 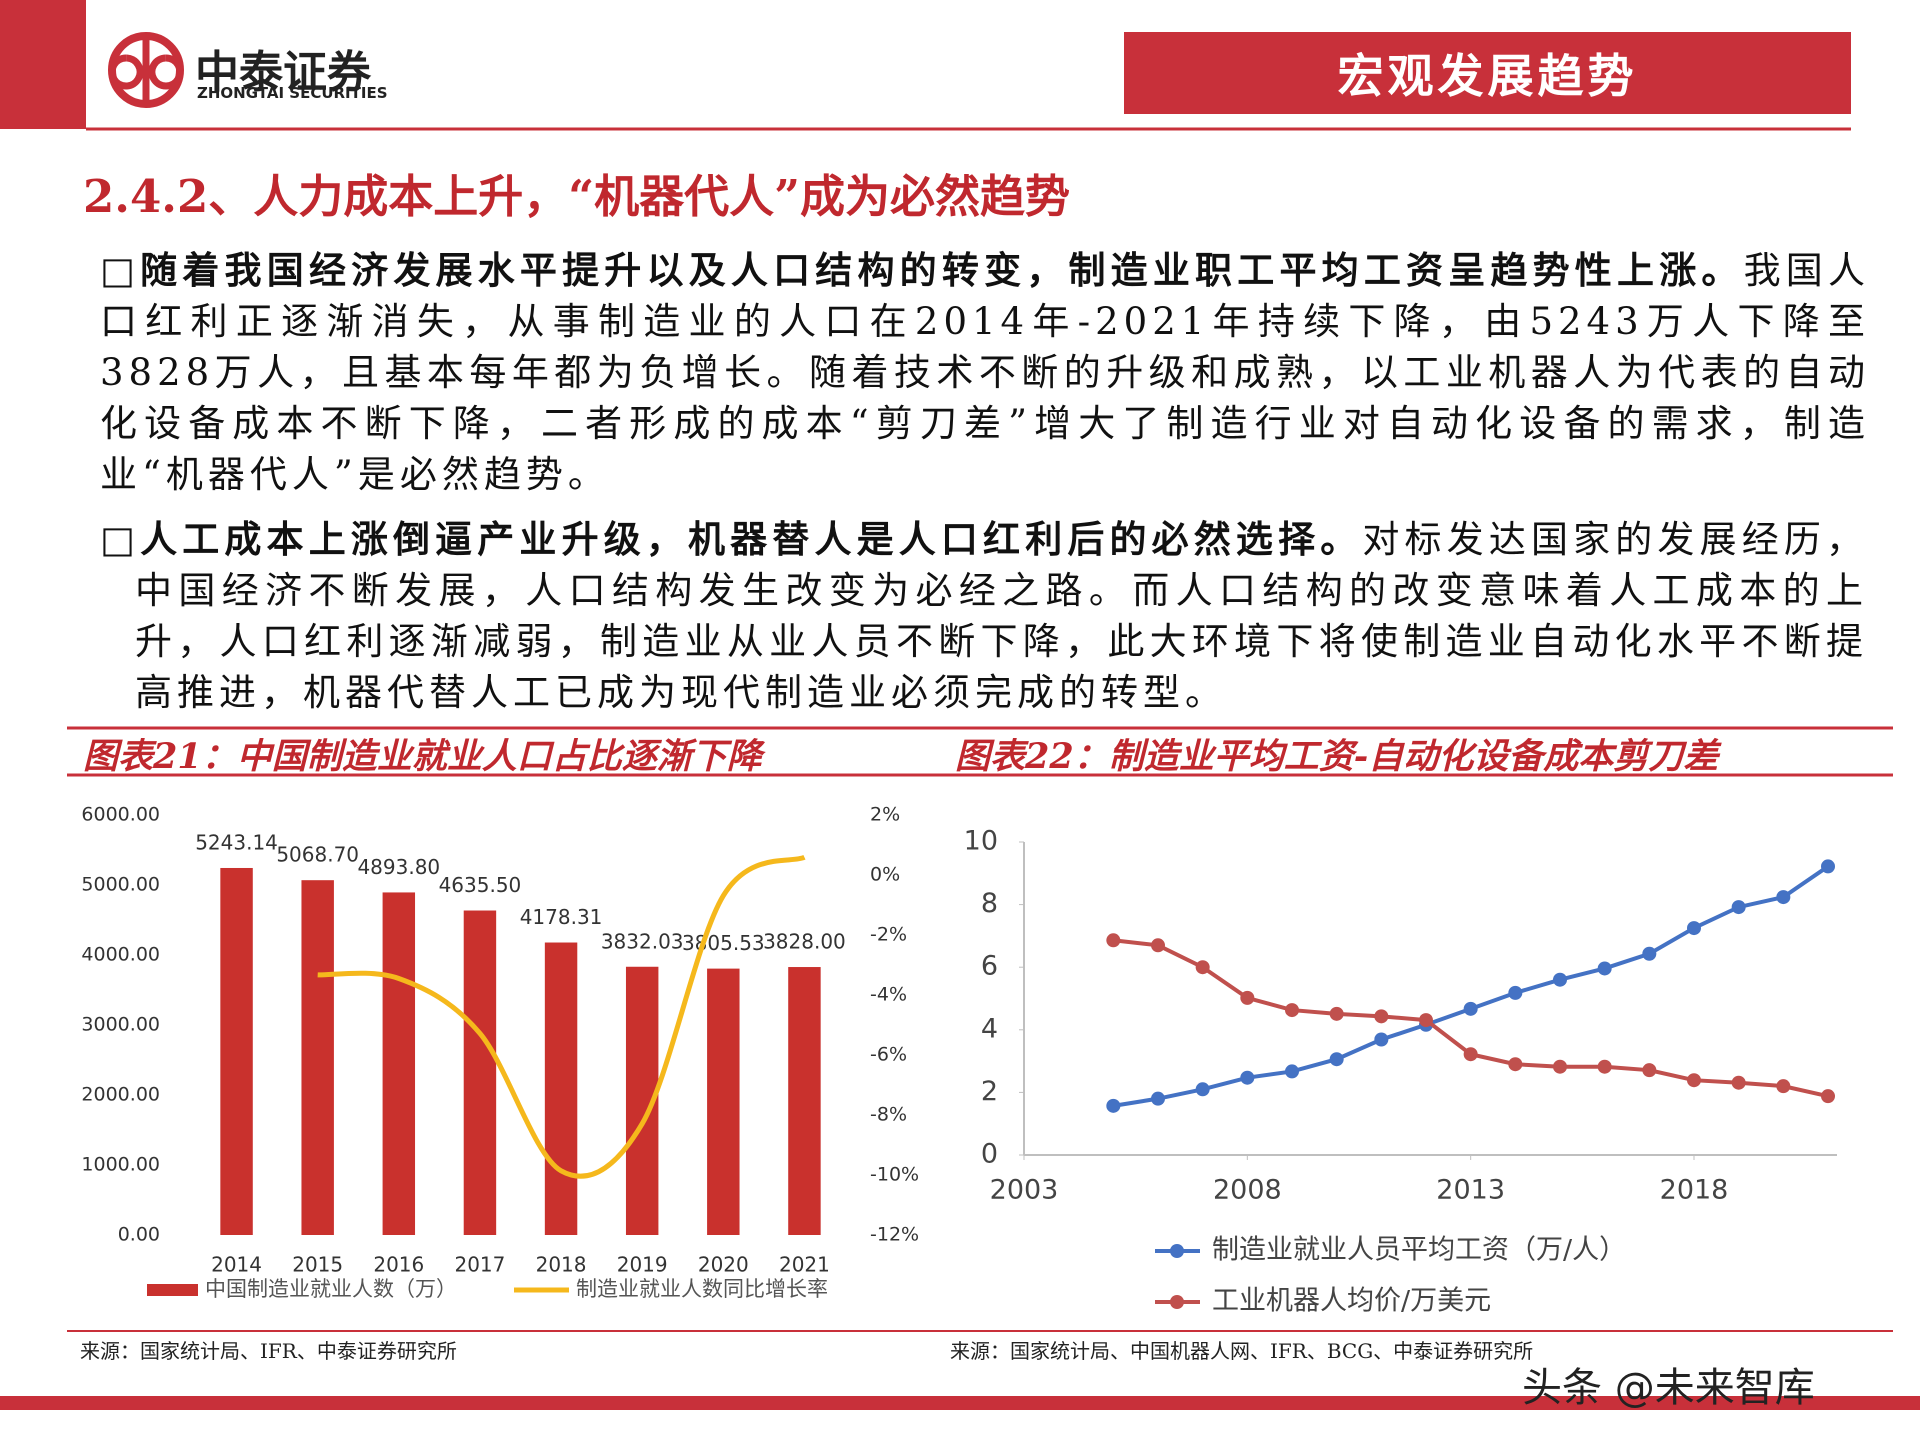 I want to click on y2-tick-label: -12%, so click(x=894, y=1235).